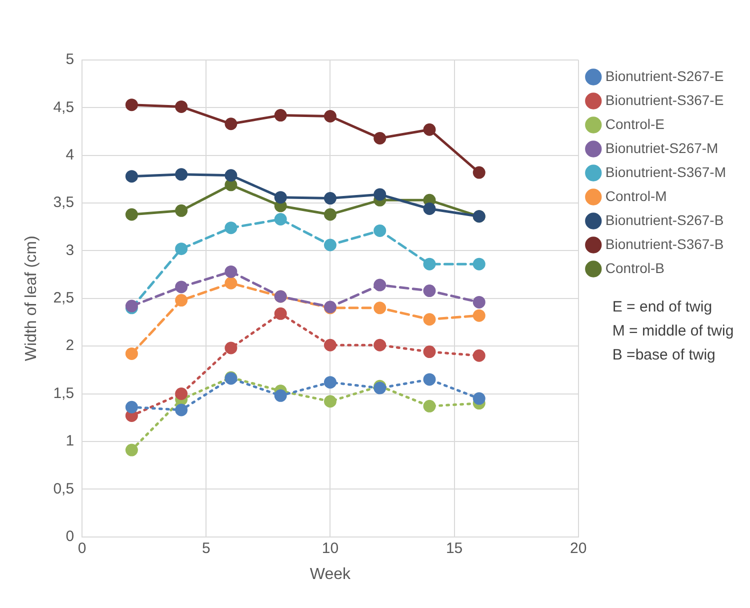 The width and height of the screenshot is (750, 608). What do you see at coordinates (454, 548) in the screenshot?
I see `x-tick-label: 15` at bounding box center [454, 548].